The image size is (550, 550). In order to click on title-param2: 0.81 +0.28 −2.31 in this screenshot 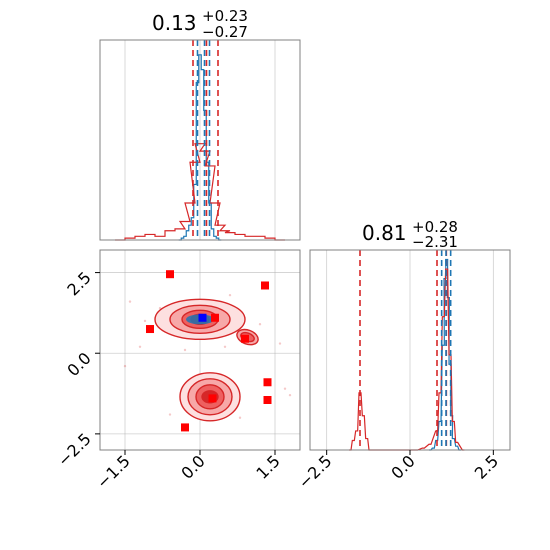, I will do `click(410, 234)`.